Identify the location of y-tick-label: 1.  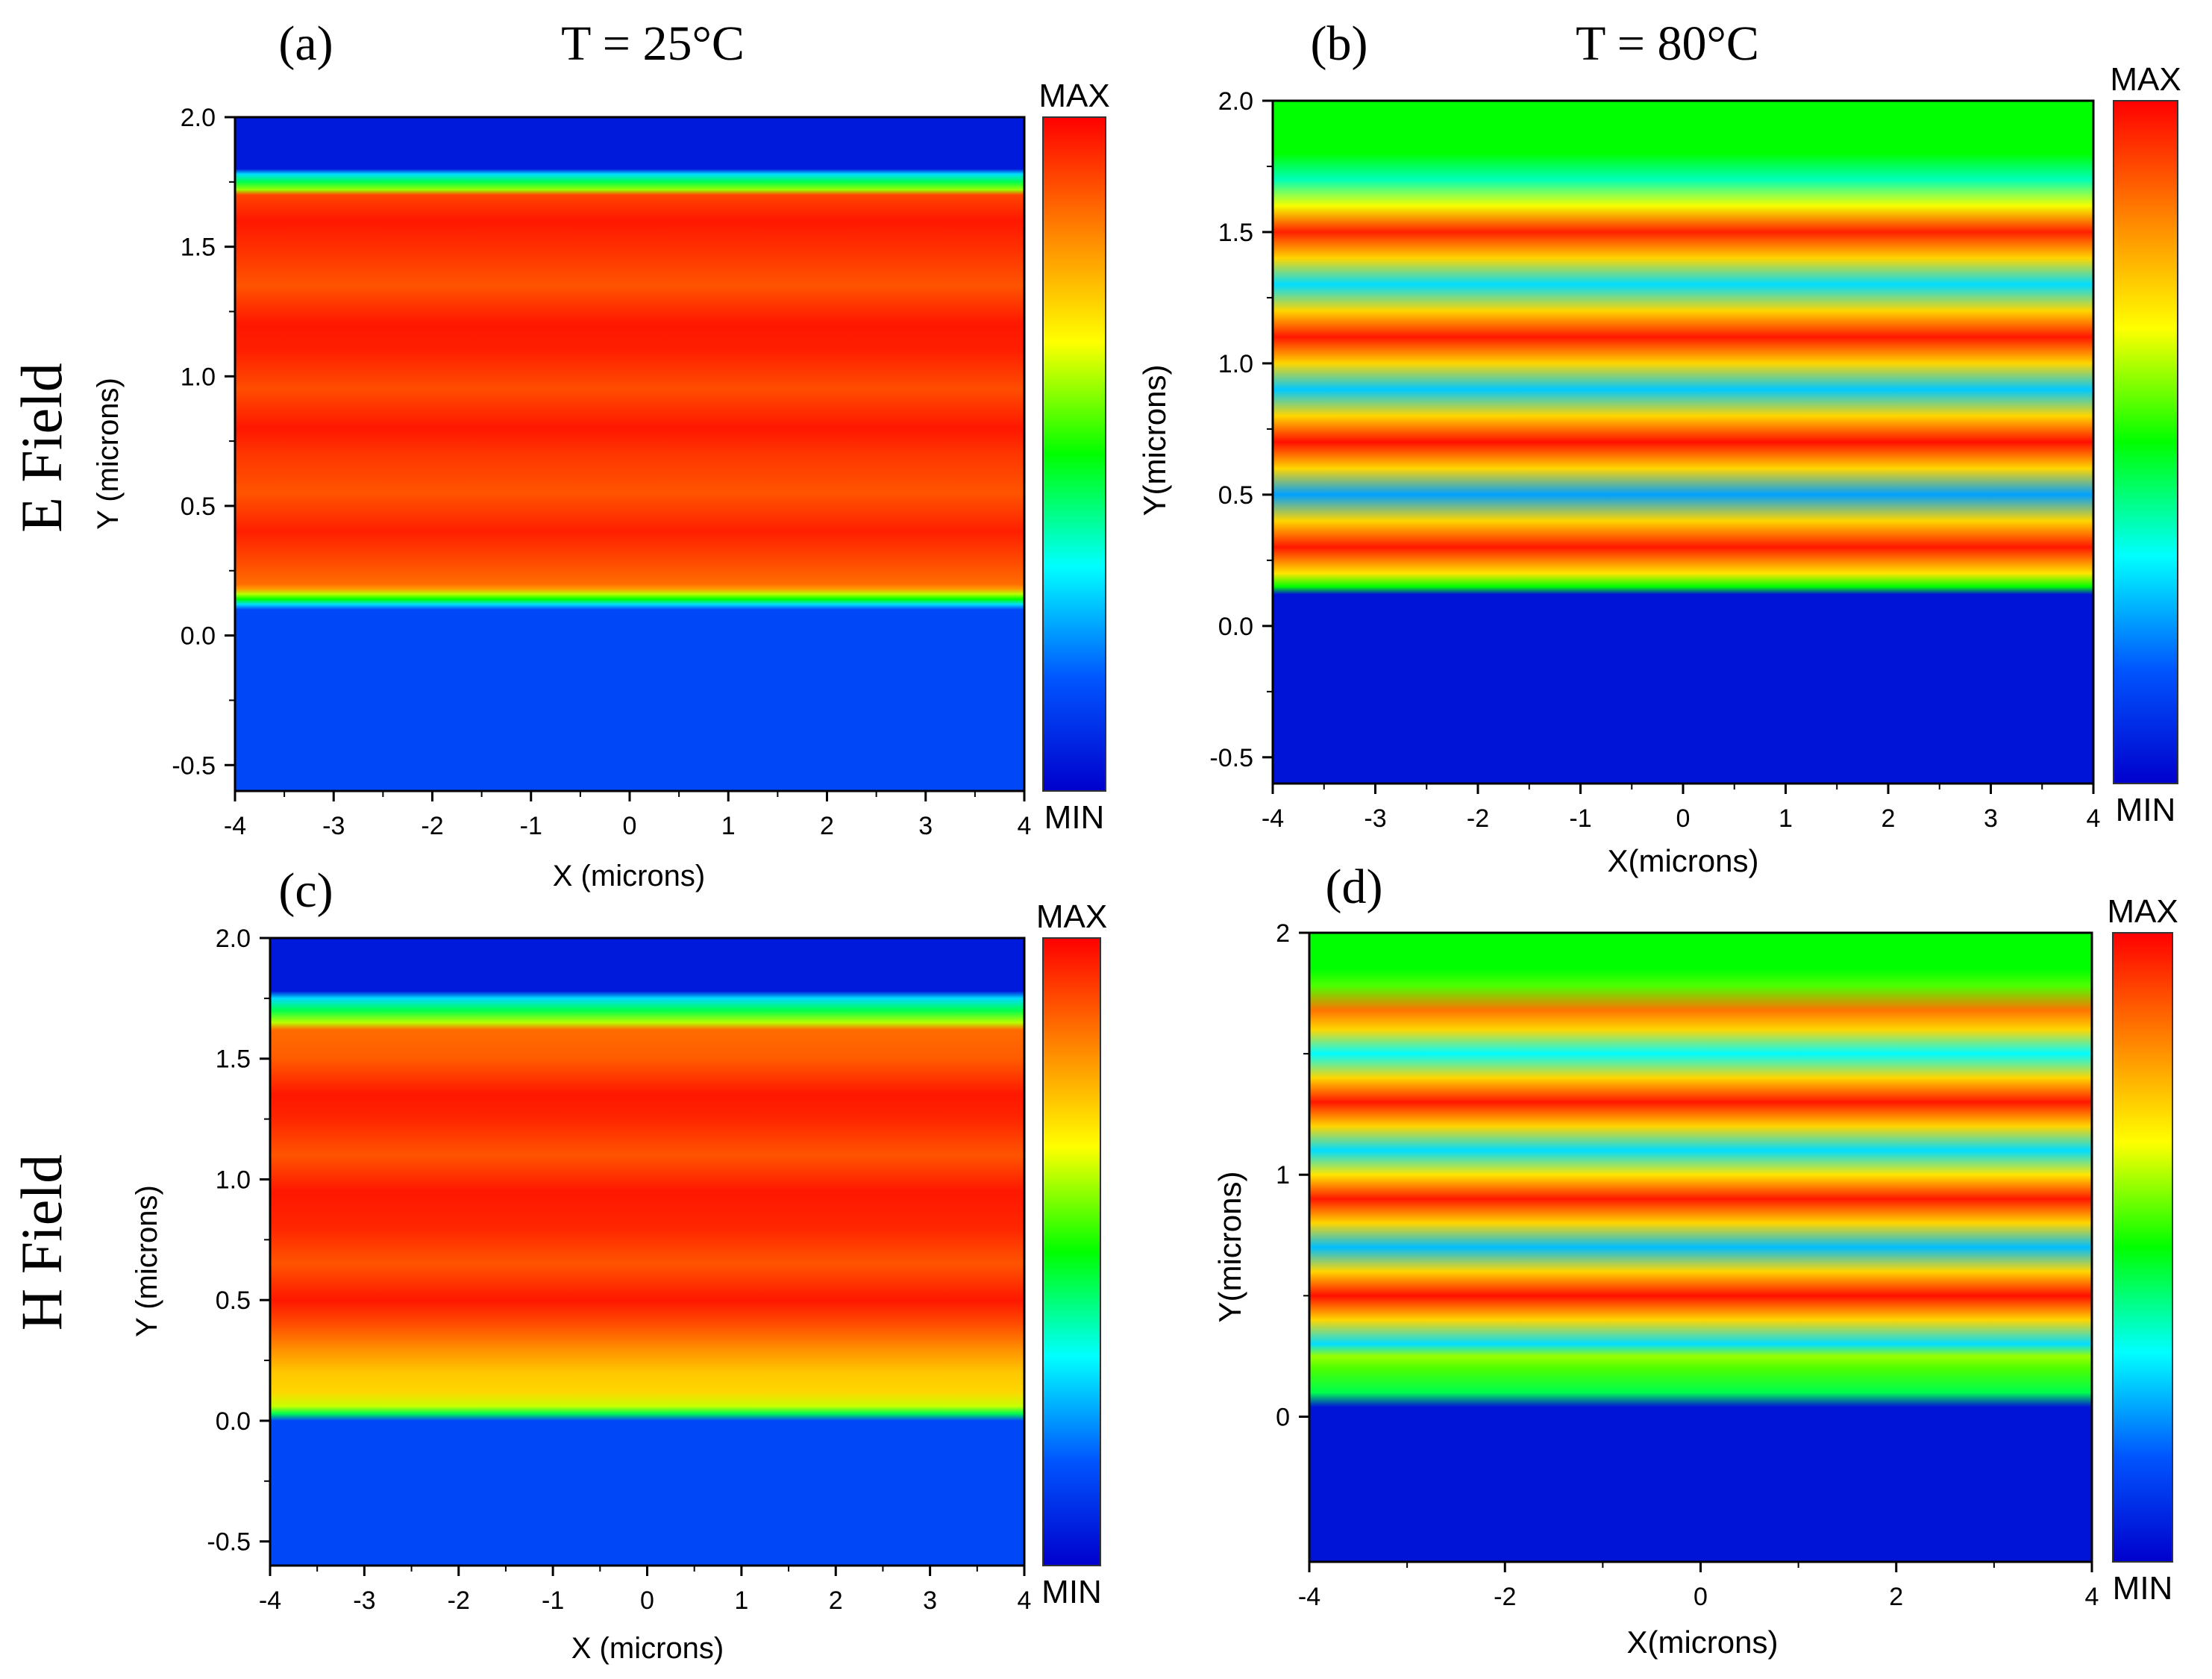
(1283, 1175).